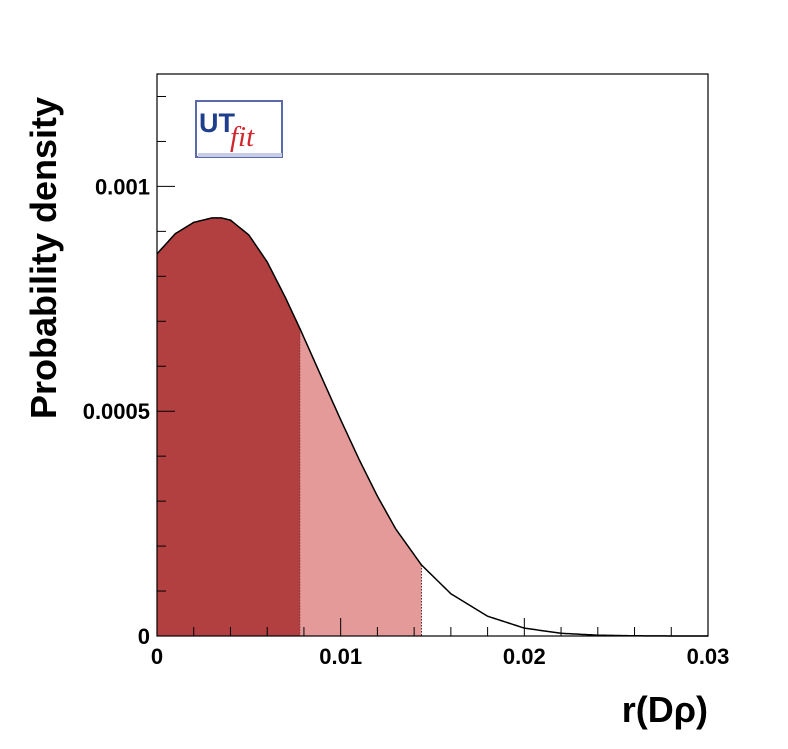 The height and width of the screenshot is (749, 788). Describe the element at coordinates (340, 656) in the screenshot. I see `x-tick-label: 0.01` at that location.